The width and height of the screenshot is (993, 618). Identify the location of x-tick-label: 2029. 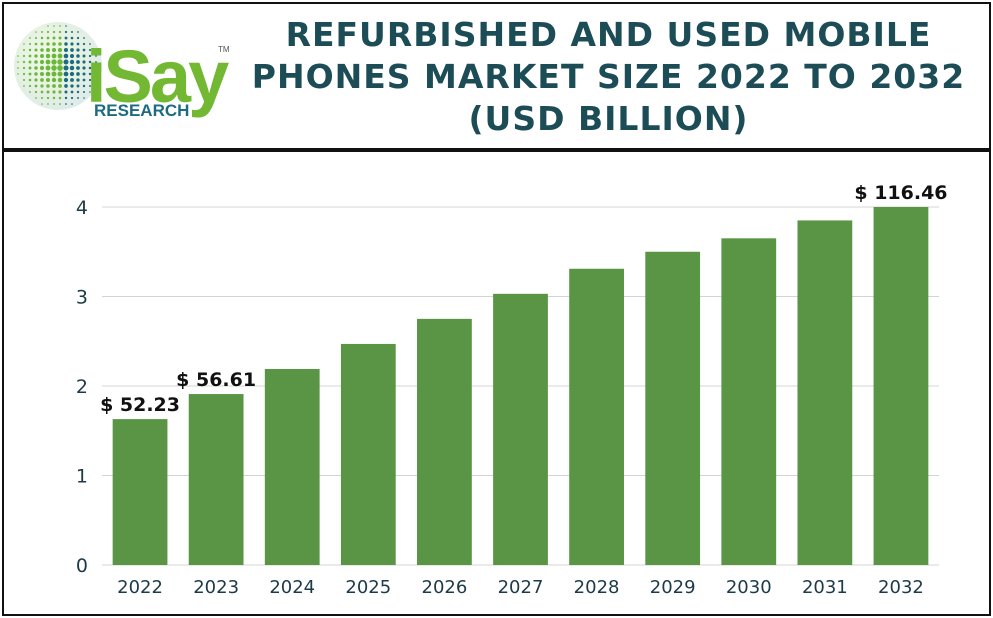
(673, 587).